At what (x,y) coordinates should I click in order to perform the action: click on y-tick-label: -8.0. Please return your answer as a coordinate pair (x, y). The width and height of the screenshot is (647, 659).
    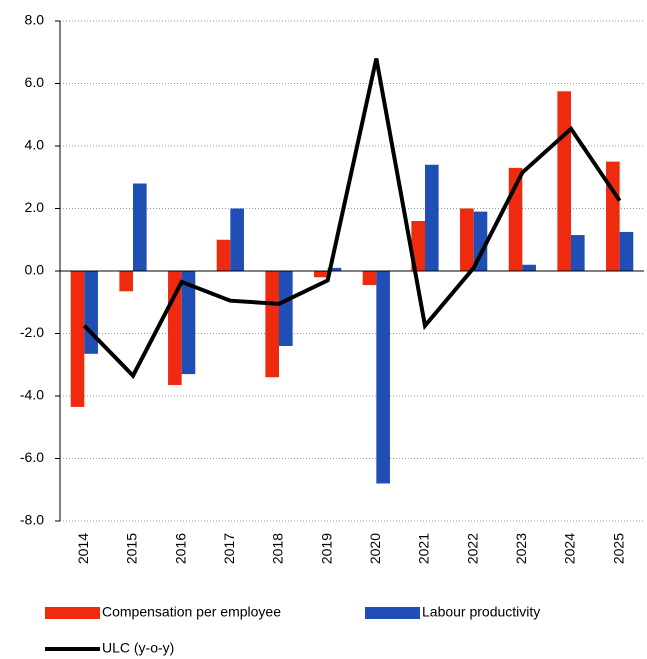
    Looking at the image, I should click on (32, 520).